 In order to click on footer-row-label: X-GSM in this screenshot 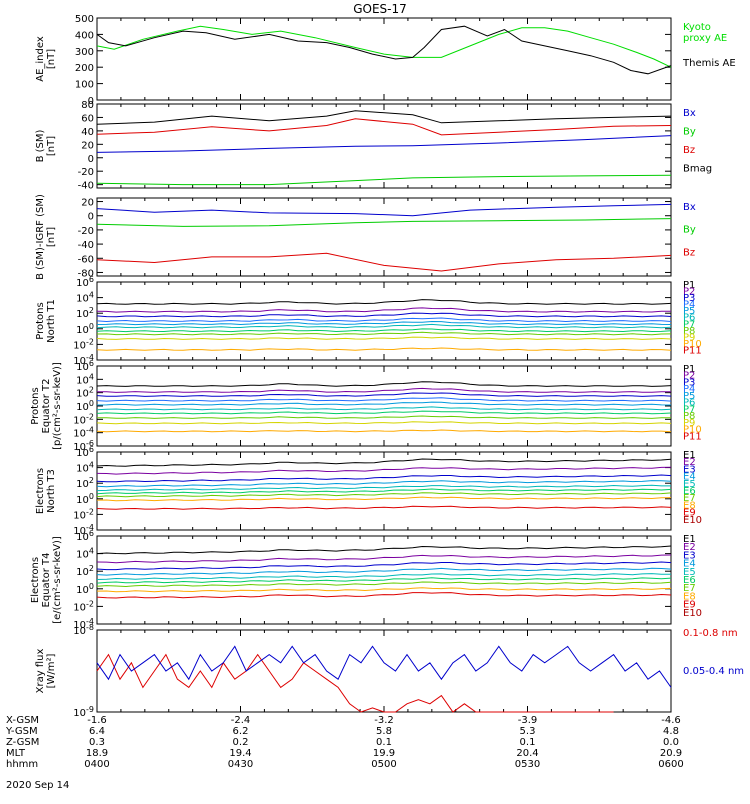, I will do `click(22, 720)`.